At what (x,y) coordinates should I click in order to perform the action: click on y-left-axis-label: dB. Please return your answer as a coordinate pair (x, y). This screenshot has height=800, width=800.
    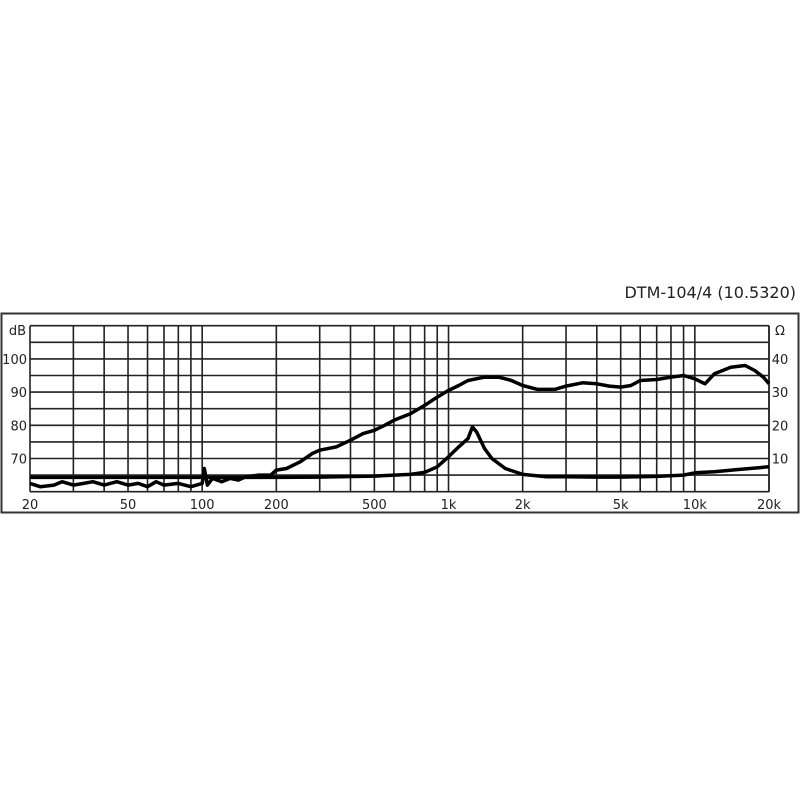
    Looking at the image, I should click on (17, 331).